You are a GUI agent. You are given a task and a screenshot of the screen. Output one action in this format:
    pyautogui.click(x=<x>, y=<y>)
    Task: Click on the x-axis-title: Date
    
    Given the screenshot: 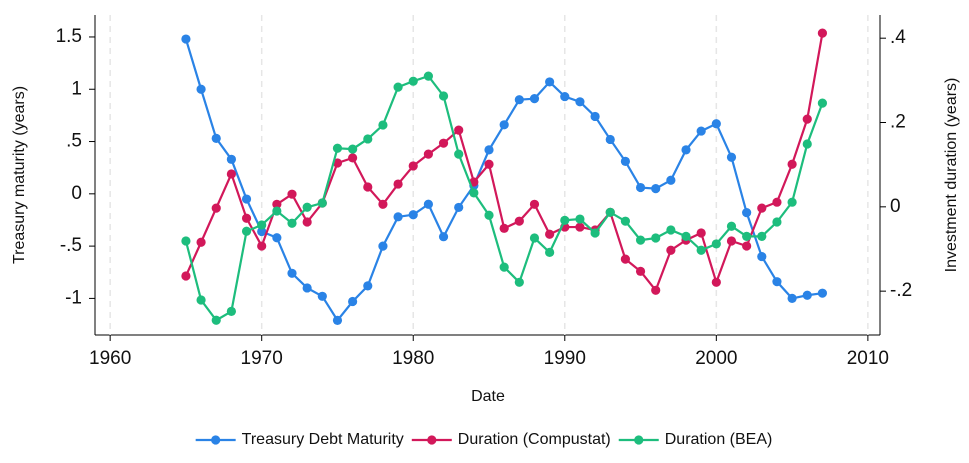 What is the action you would take?
    pyautogui.click(x=488, y=396)
    